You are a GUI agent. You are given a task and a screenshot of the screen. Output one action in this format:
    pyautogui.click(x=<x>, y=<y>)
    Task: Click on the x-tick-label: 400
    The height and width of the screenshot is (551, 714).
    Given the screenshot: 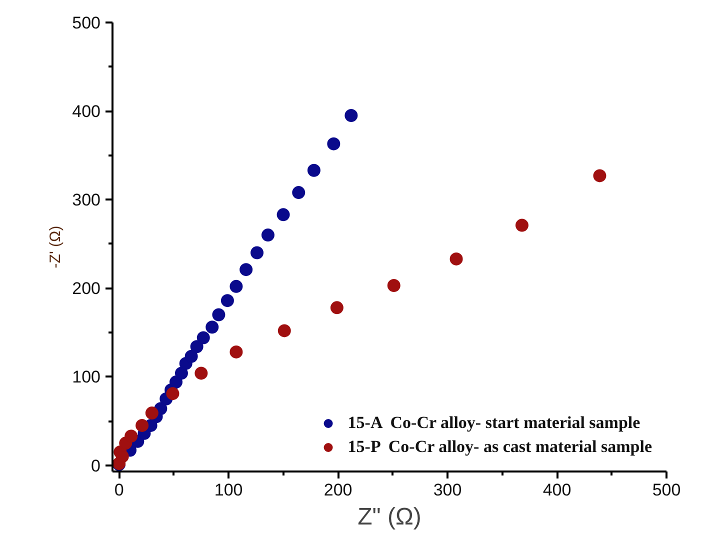 What is the action you would take?
    pyautogui.click(x=557, y=490)
    